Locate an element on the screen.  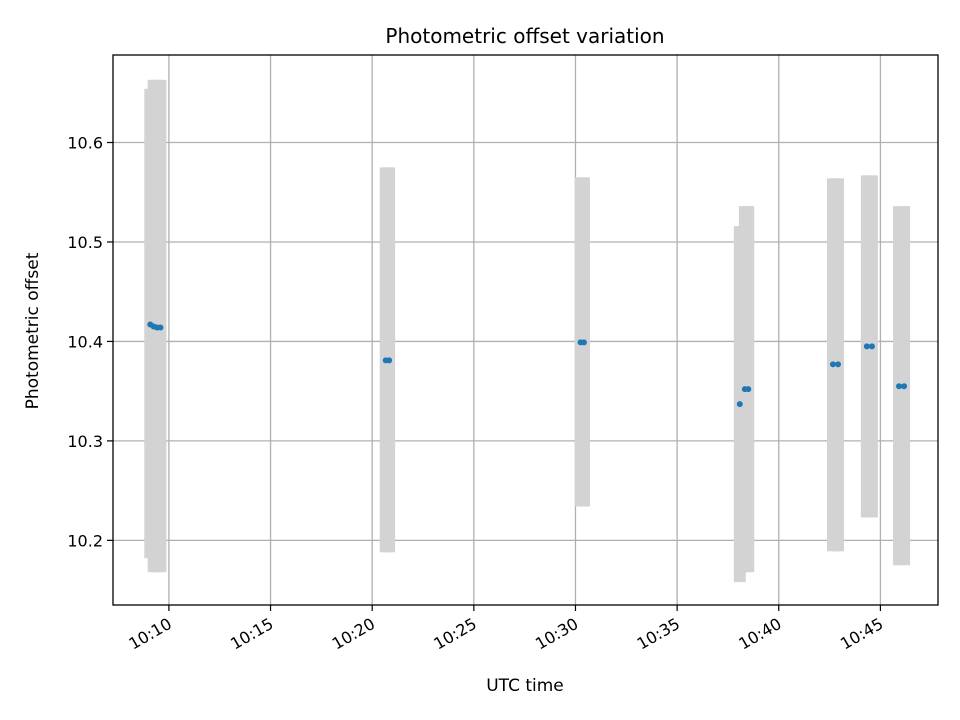
y-tick-label: 10.6 is located at coordinates (85, 143).